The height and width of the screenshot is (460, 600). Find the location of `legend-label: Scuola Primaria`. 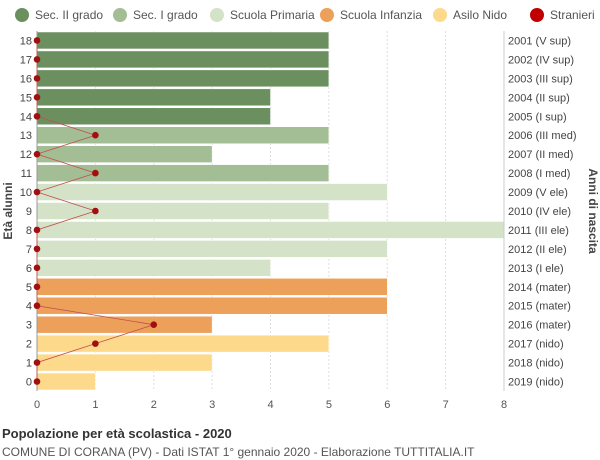

legend-label: Scuola Primaria is located at coordinates (272, 15).